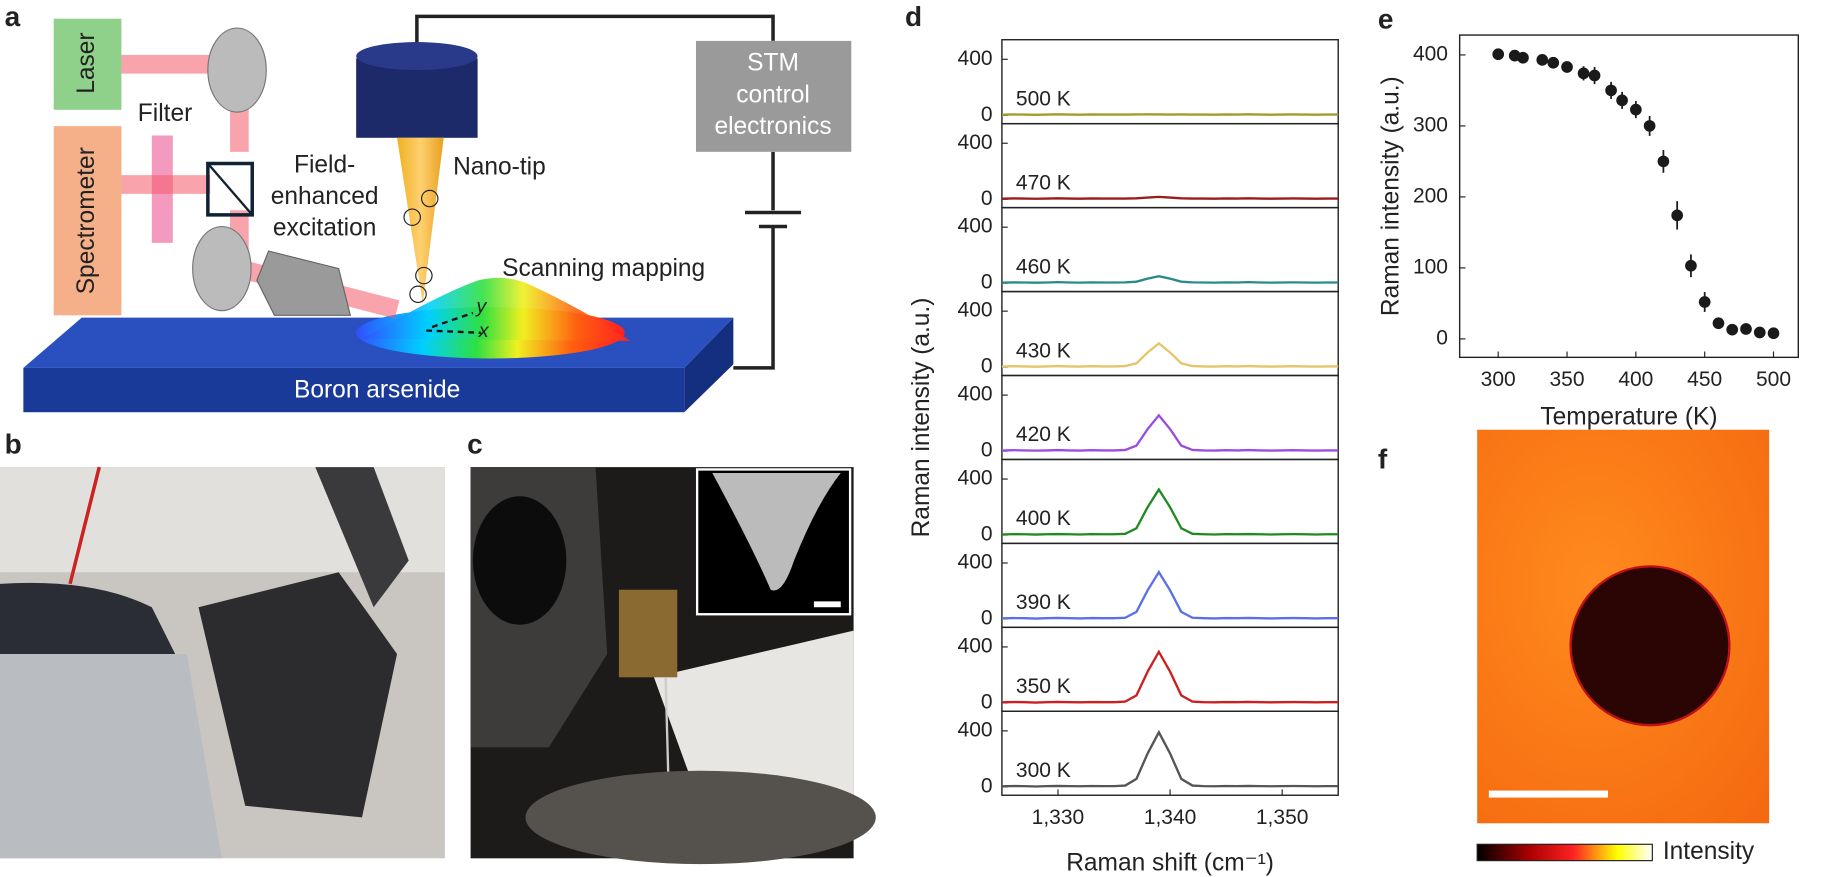 Image resolution: width=1831 pixels, height=877 pixels. What do you see at coordinates (1043, 98) in the screenshot?
I see `series-label: 500 K` at bounding box center [1043, 98].